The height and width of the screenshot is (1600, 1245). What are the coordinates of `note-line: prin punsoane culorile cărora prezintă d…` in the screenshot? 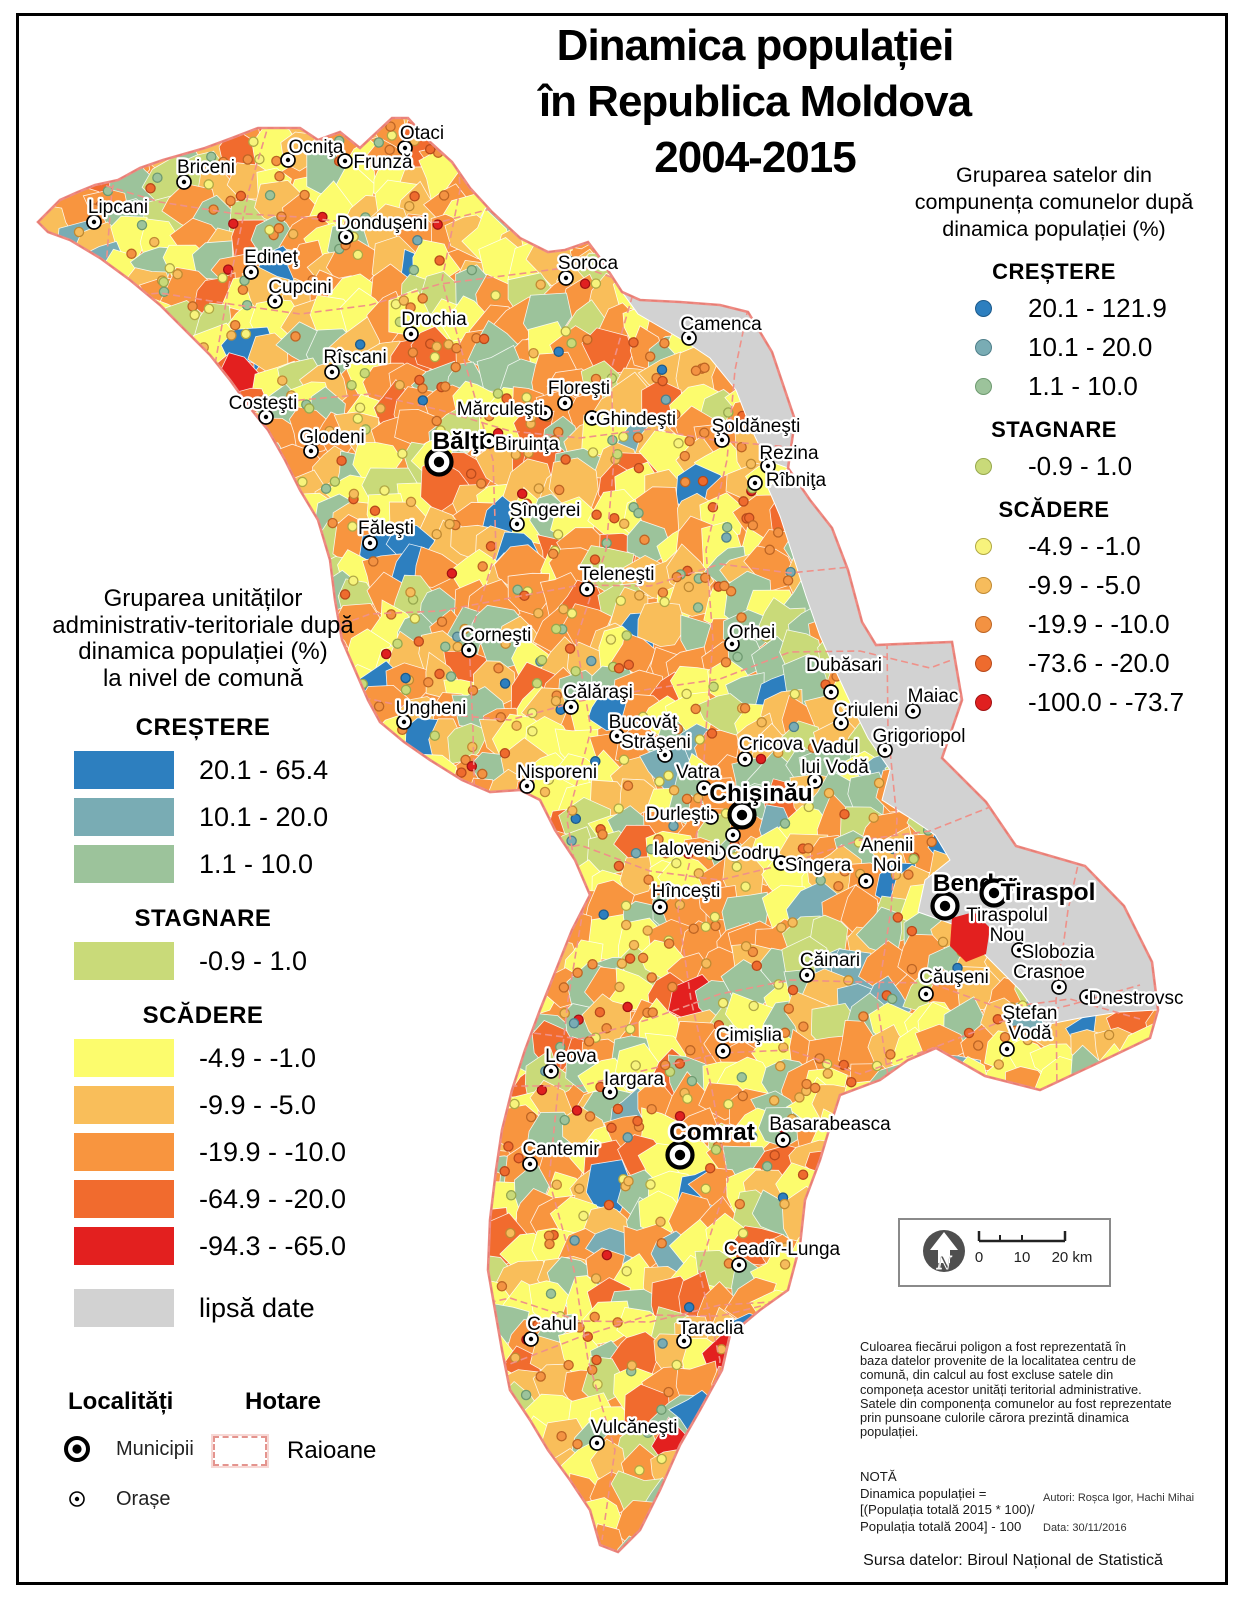 It's located at (994, 1425).